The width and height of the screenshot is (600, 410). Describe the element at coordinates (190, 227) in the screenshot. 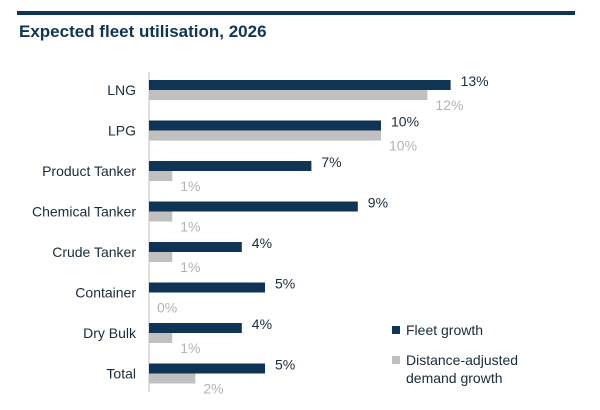

I see `value-label-demand-chemical-tanker: 1%` at that location.